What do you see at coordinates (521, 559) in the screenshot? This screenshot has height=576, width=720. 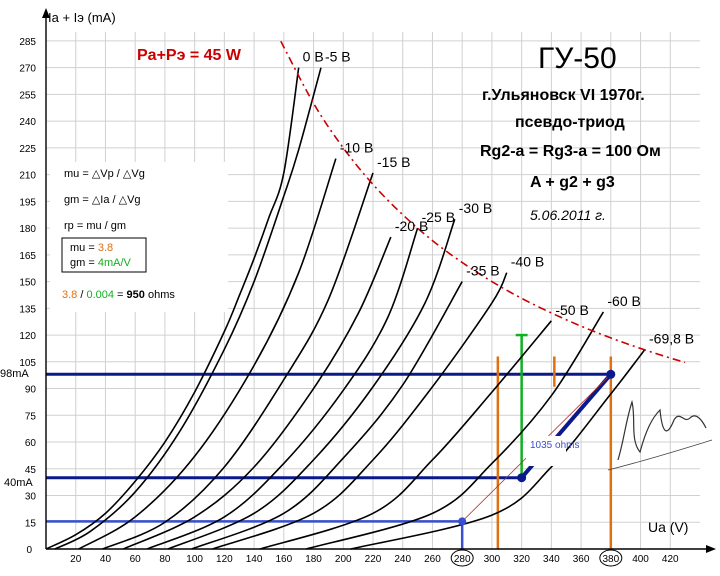 I see `x-tick-label: 320` at bounding box center [521, 559].